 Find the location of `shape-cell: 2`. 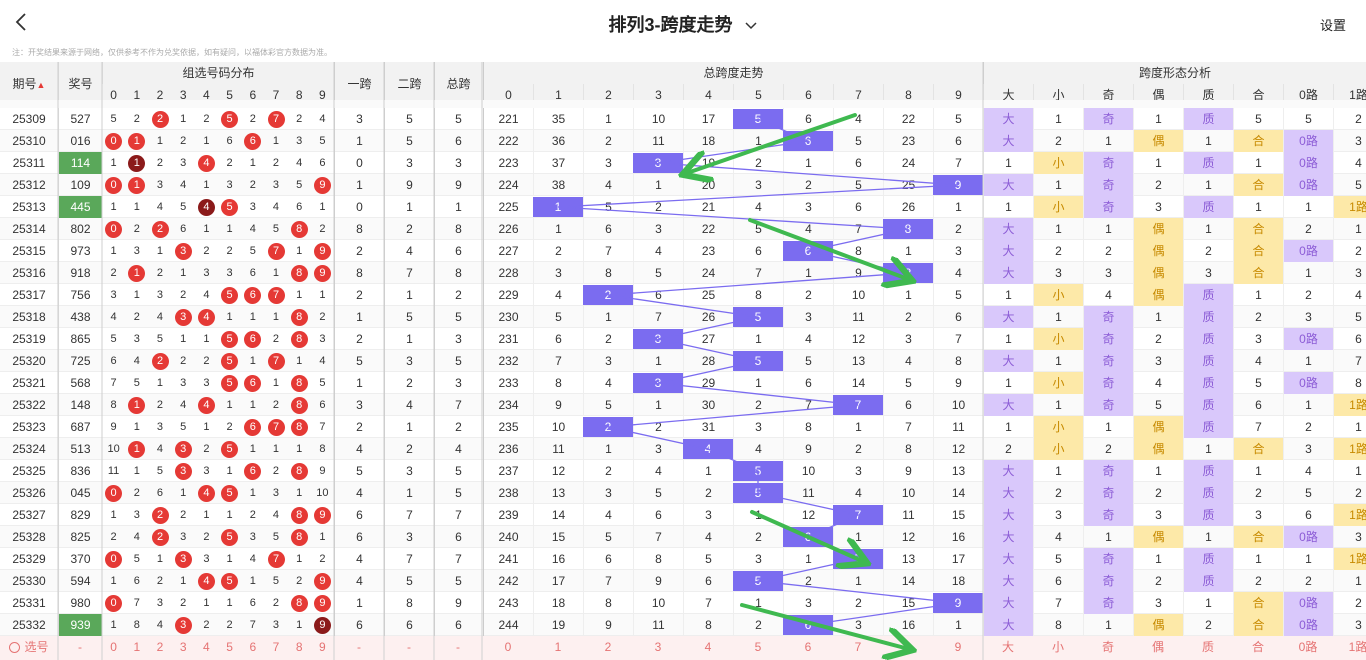

shape-cell: 2 is located at coordinates (1349, 251).